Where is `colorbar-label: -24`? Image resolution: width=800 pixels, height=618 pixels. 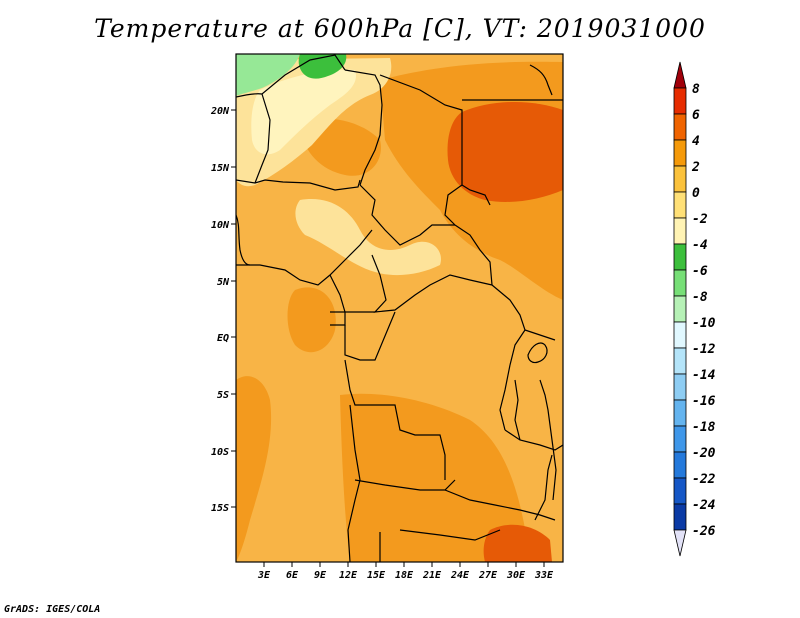 colorbar-label: -24 is located at coordinates (704, 505).